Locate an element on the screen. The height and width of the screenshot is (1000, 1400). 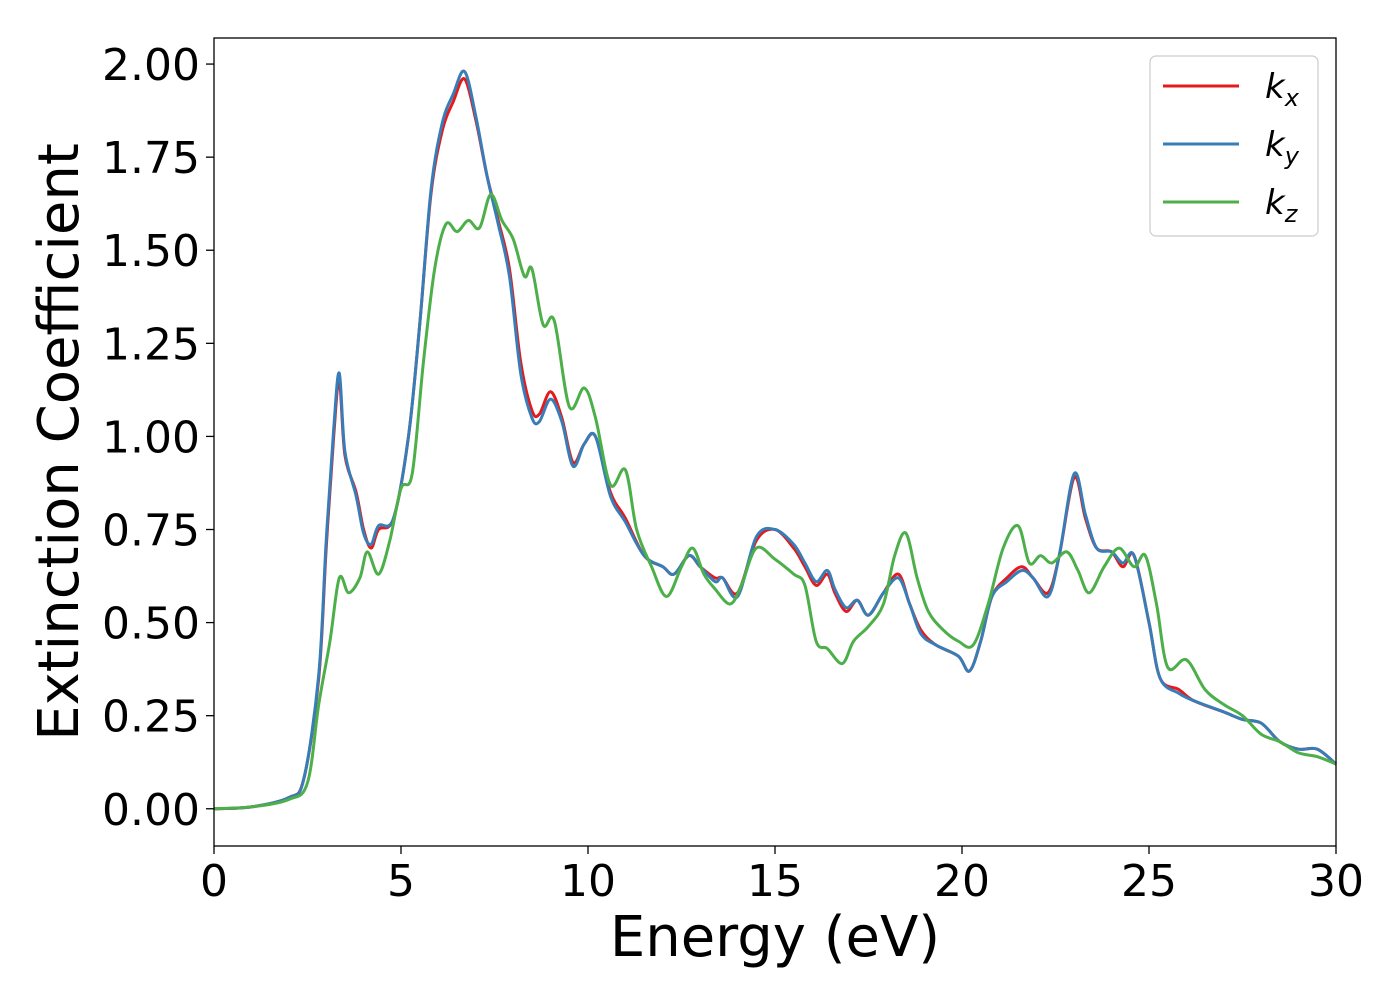
y-tick-label: 1.00 is located at coordinates (151, 437).